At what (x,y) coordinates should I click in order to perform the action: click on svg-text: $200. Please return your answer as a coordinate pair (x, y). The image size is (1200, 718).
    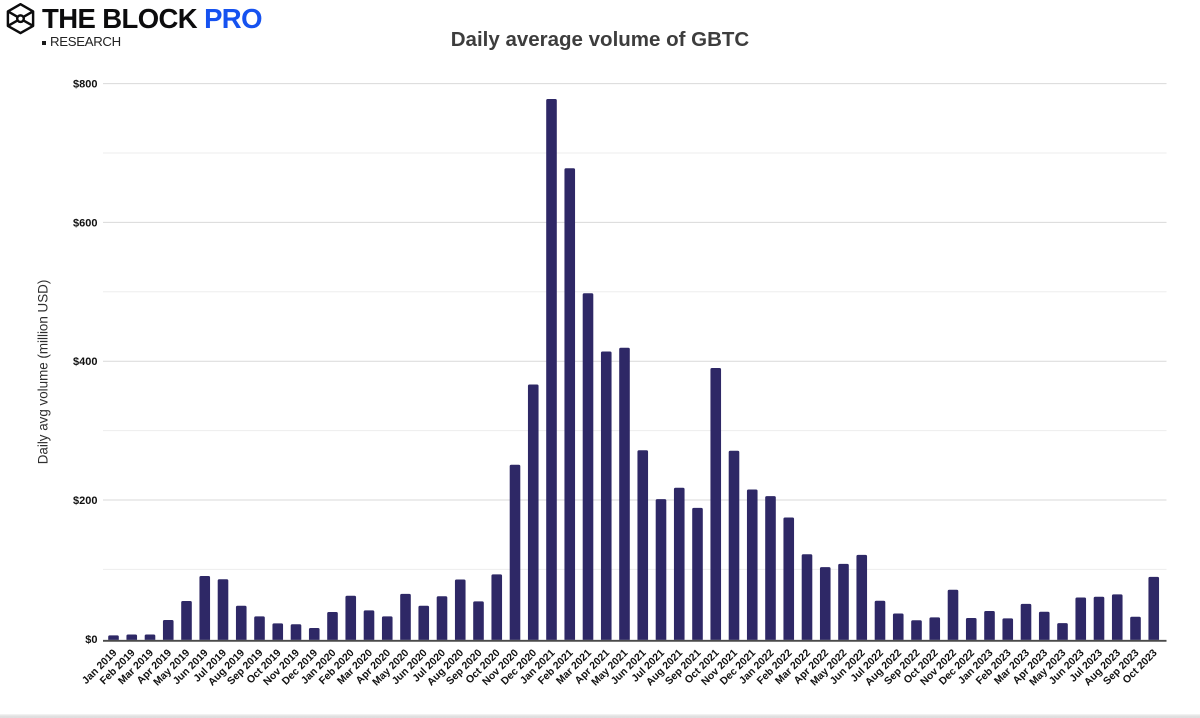
    Looking at the image, I should click on (85, 501).